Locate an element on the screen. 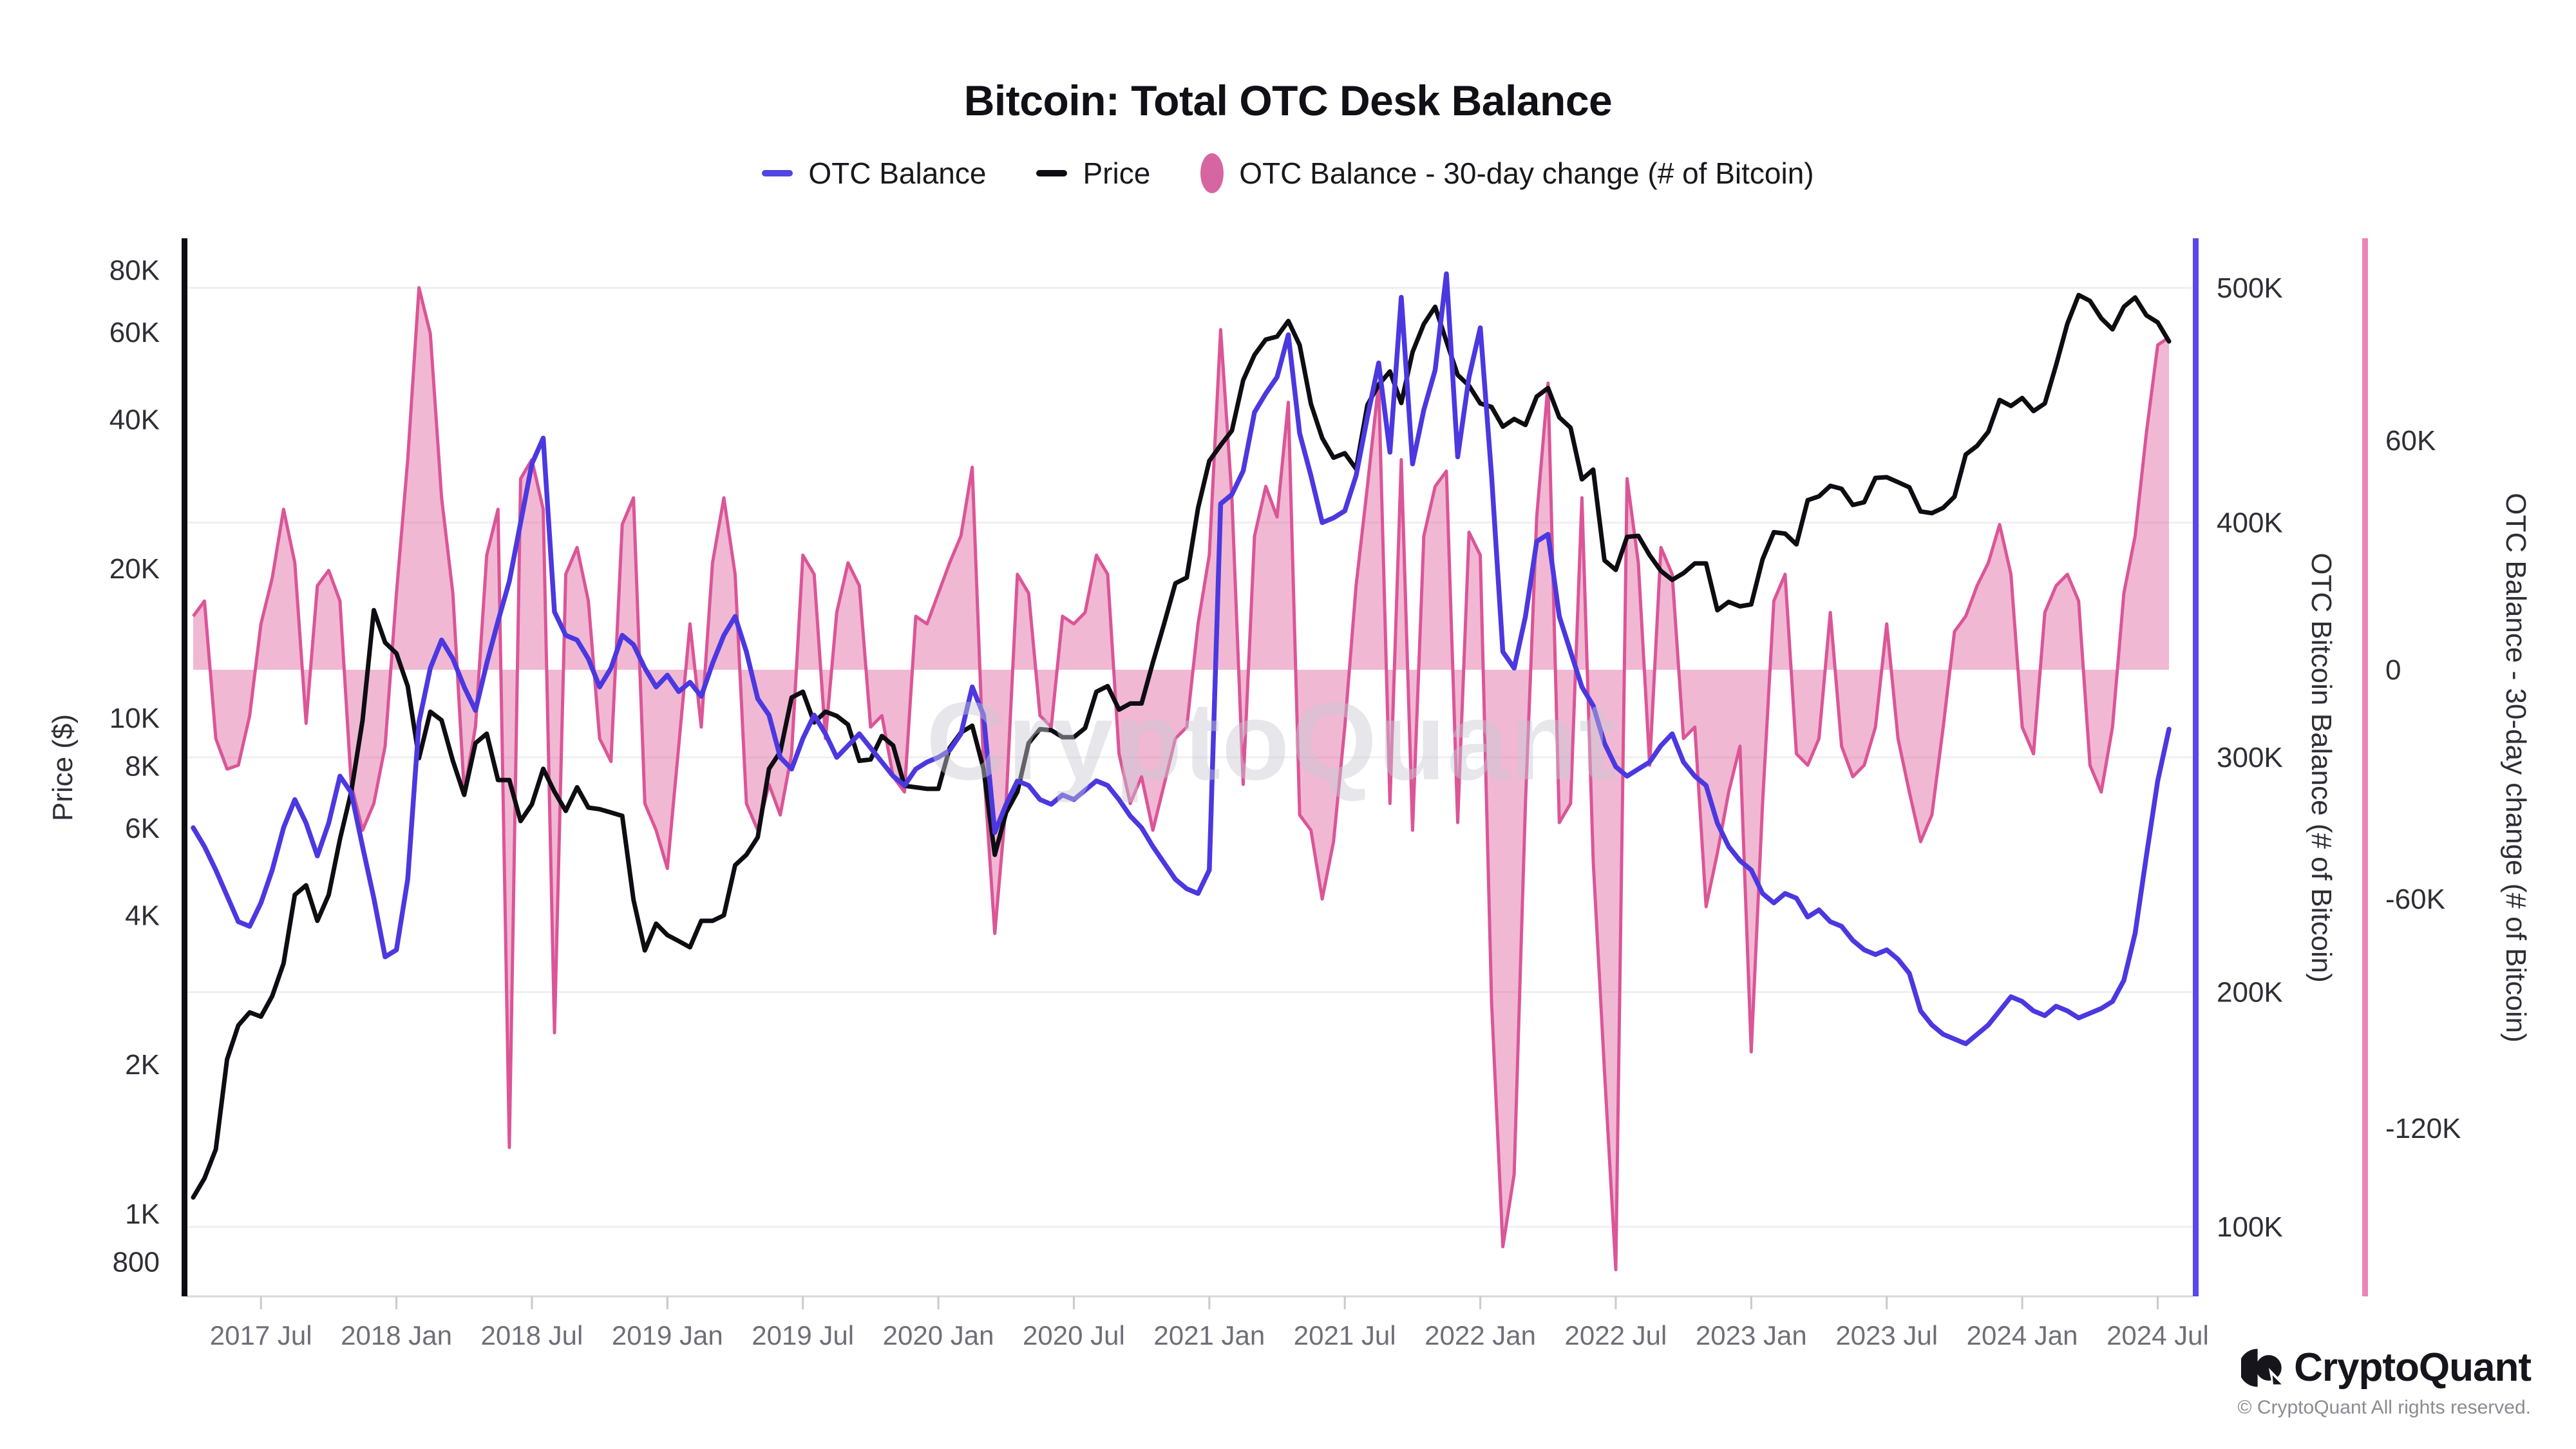 The image size is (2576, 1449). copyright: © CryptoQuant All rights reserved. is located at coordinates (2384, 1407).